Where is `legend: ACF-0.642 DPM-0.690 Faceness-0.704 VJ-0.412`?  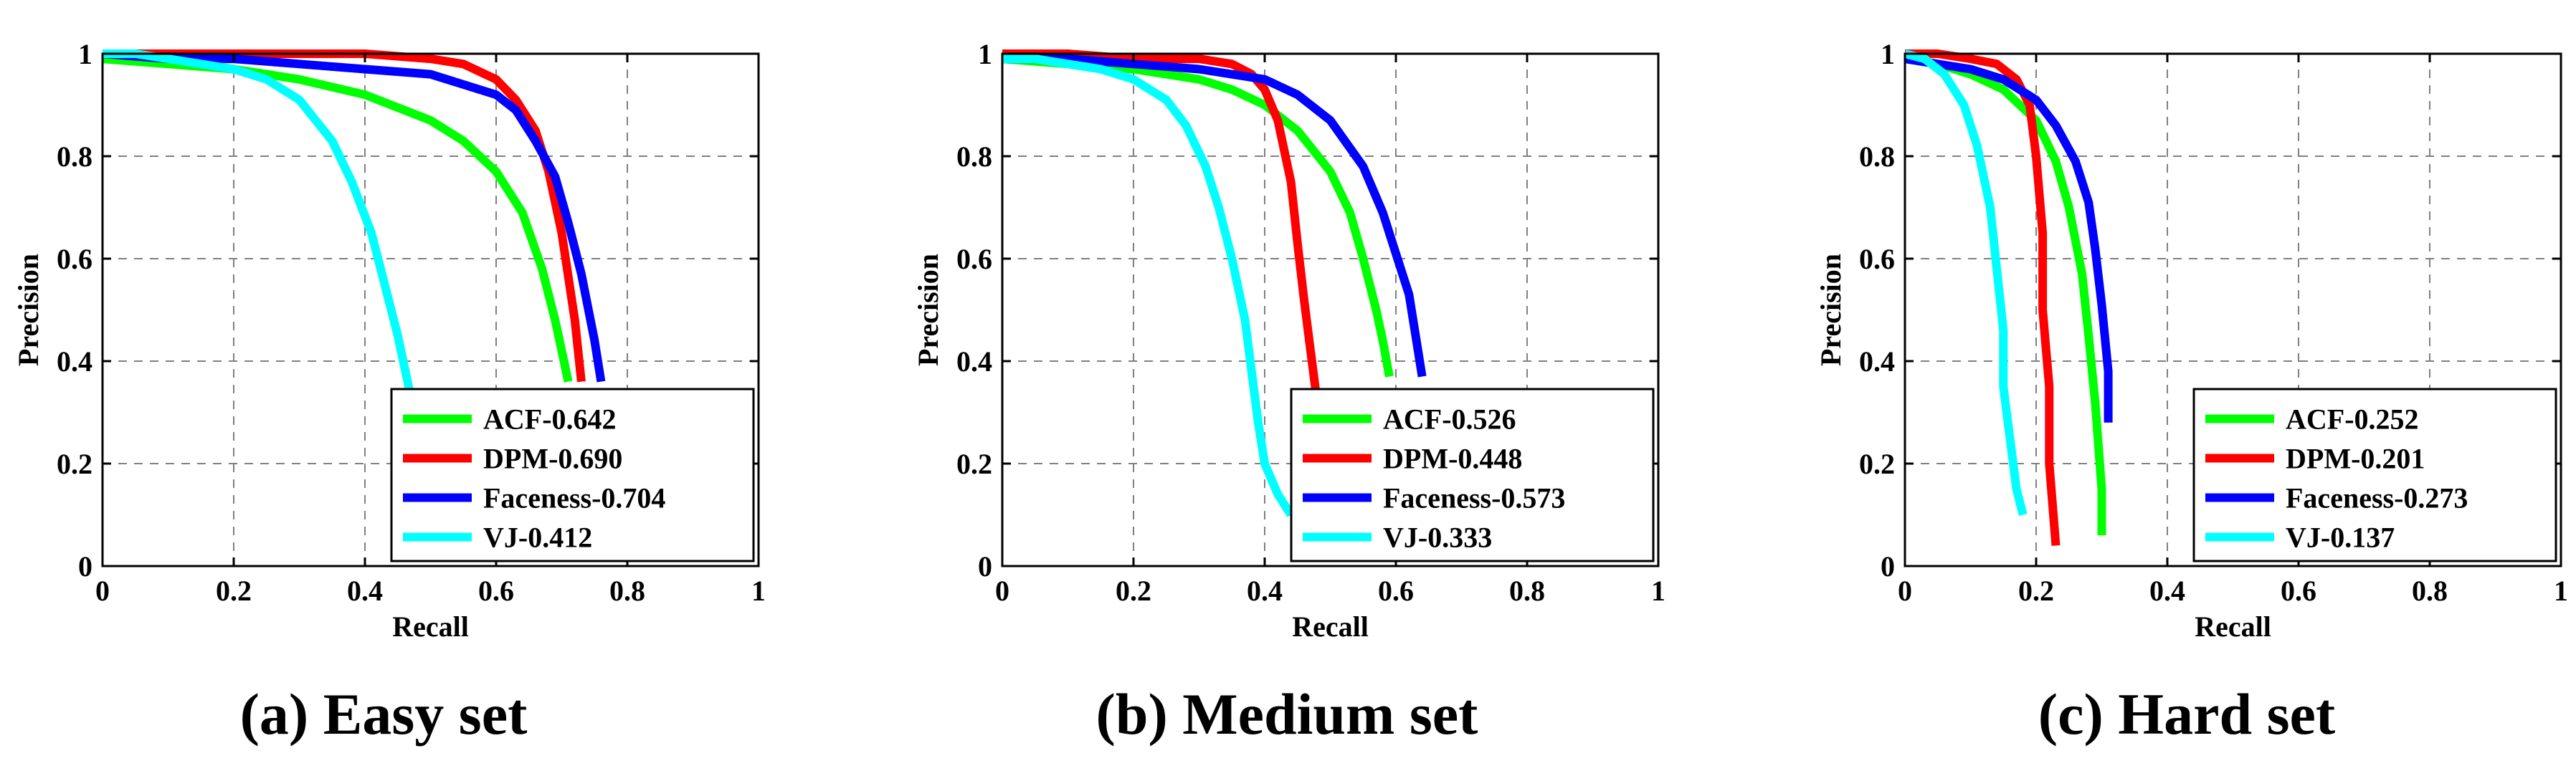 legend: ACF-0.642 DPM-0.690 Faceness-0.704 VJ-0.412 is located at coordinates (573, 475).